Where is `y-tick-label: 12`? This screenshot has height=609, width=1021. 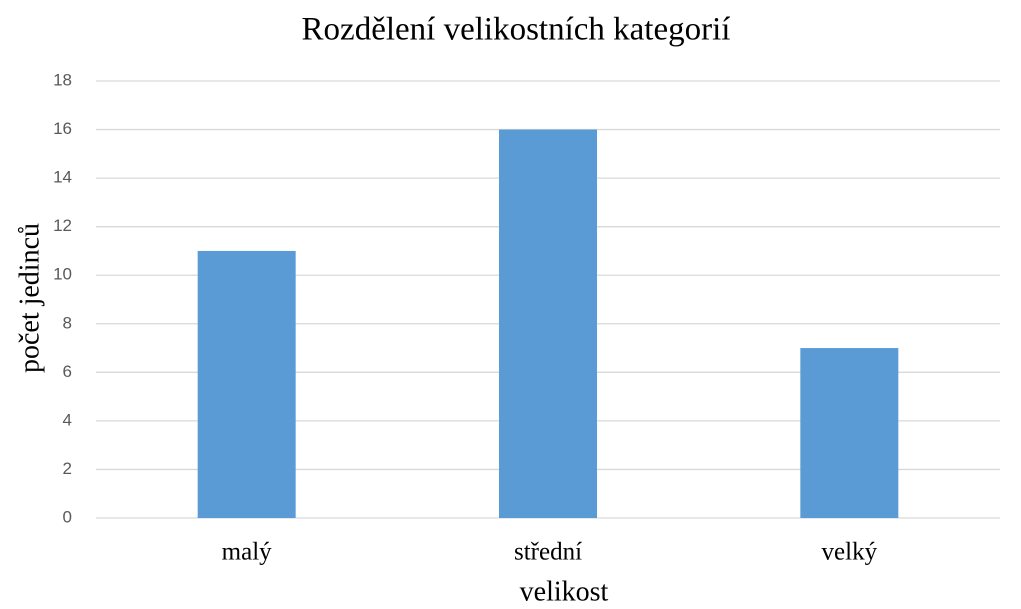
y-tick-label: 12 is located at coordinates (62, 225).